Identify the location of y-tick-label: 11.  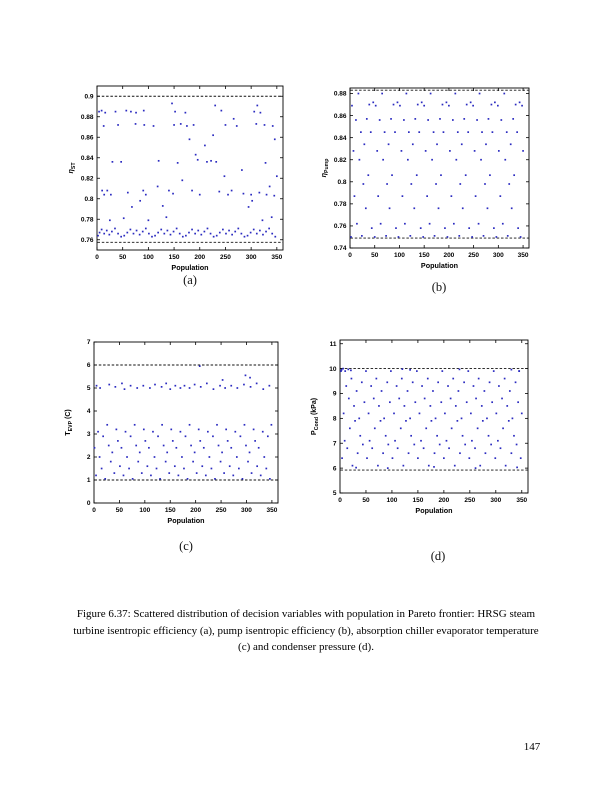
(333, 344).